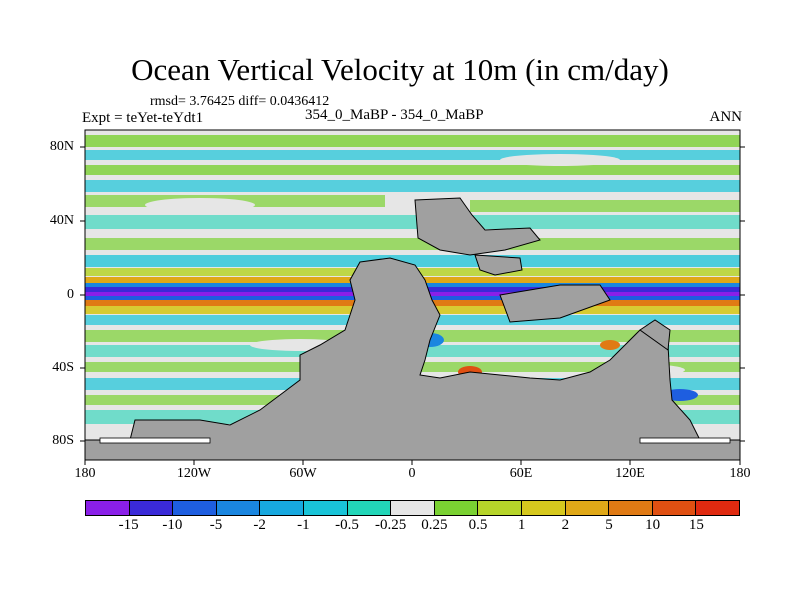  Describe the element at coordinates (477, 226) in the screenshot. I see `land-eurasia` at that location.